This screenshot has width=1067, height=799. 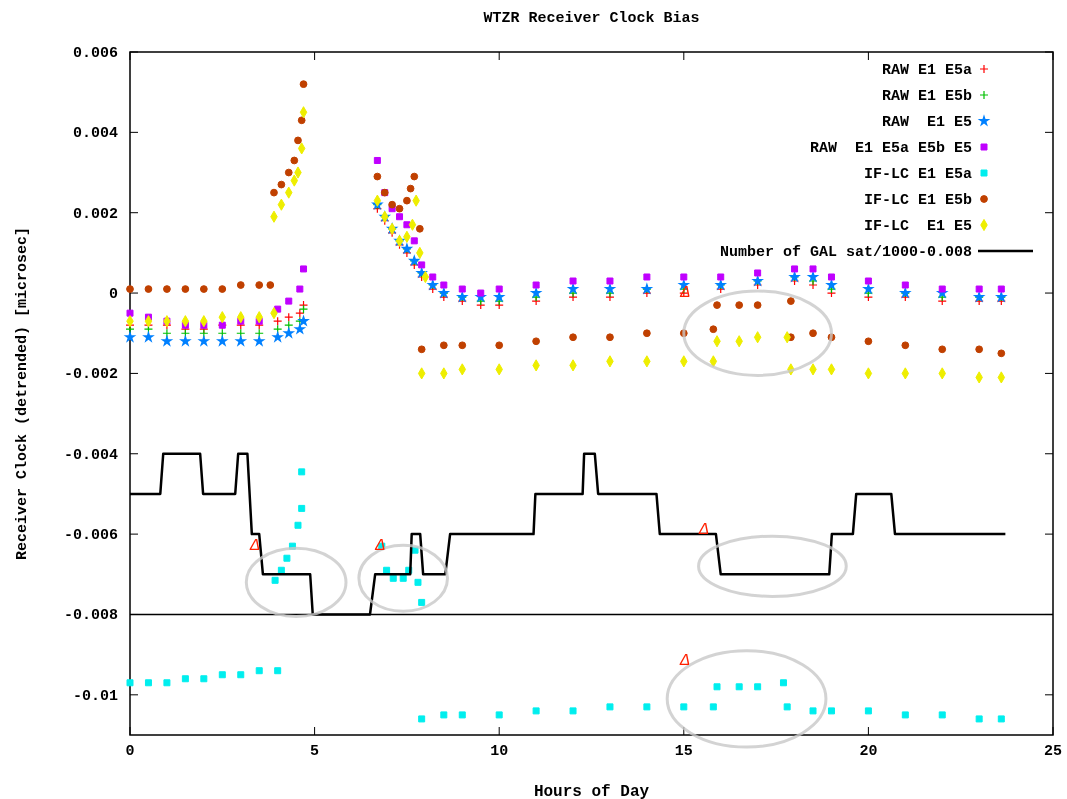 I want to click on y-tick-label: -0.004, so click(x=90, y=455).